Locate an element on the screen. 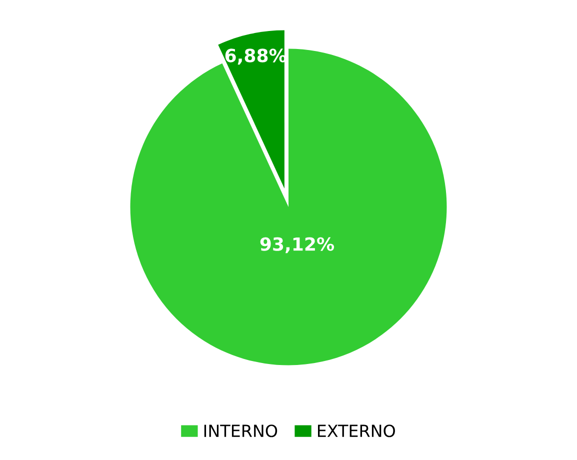  data-label: 6,88% is located at coordinates (255, 56).